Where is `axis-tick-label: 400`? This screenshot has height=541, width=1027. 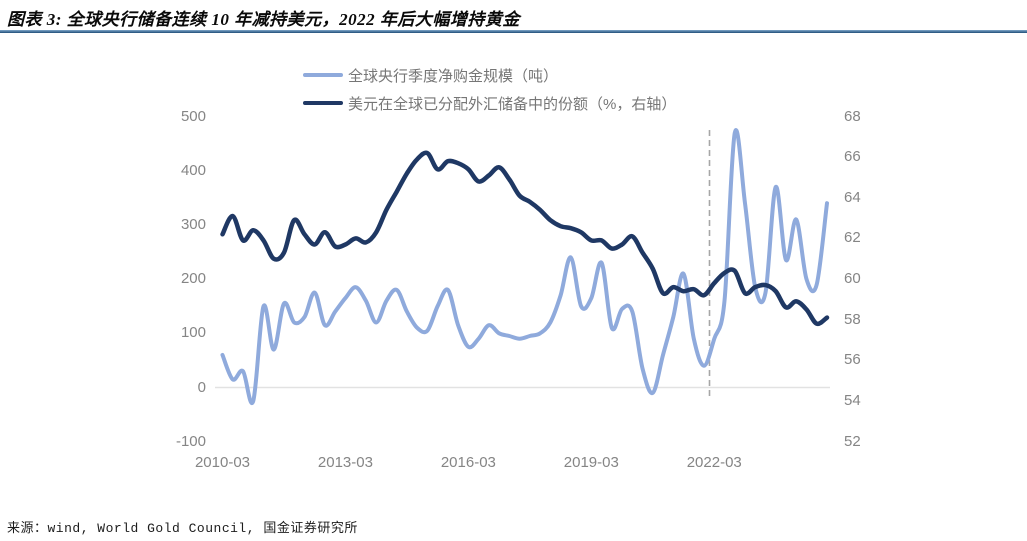 axis-tick-label: 400 is located at coordinates (193, 170).